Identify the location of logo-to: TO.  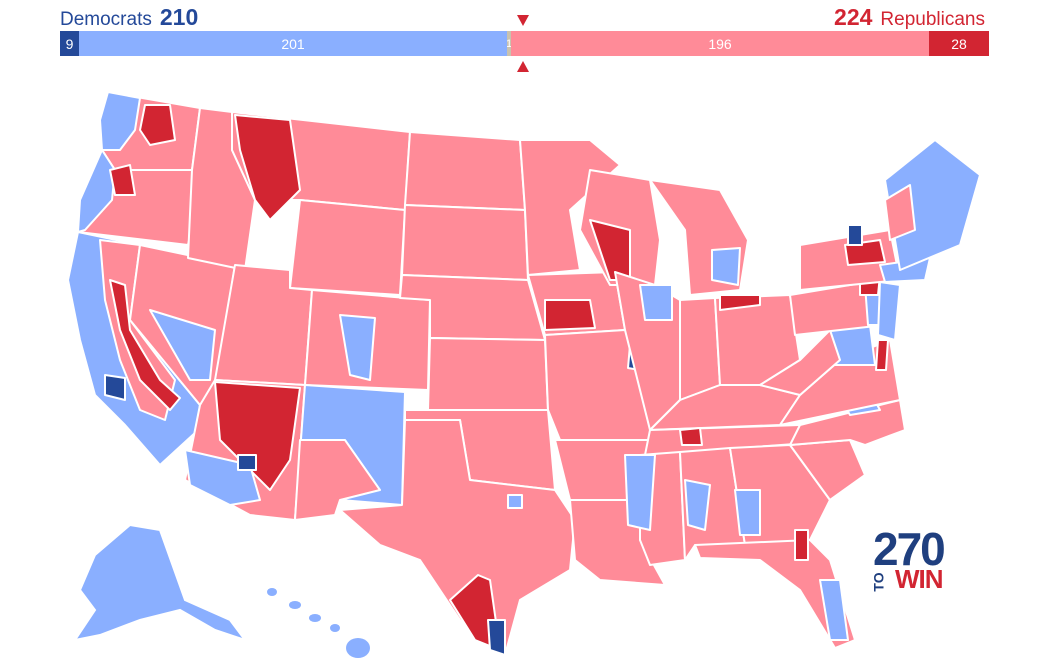
(878, 582).